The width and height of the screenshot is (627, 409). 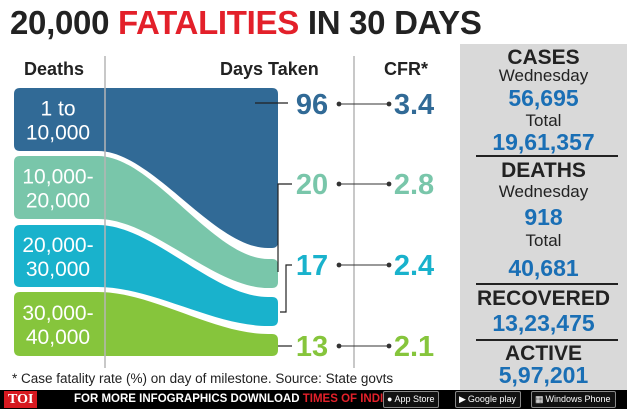 I want to click on cfr-value: 2.4, so click(x=414, y=266).